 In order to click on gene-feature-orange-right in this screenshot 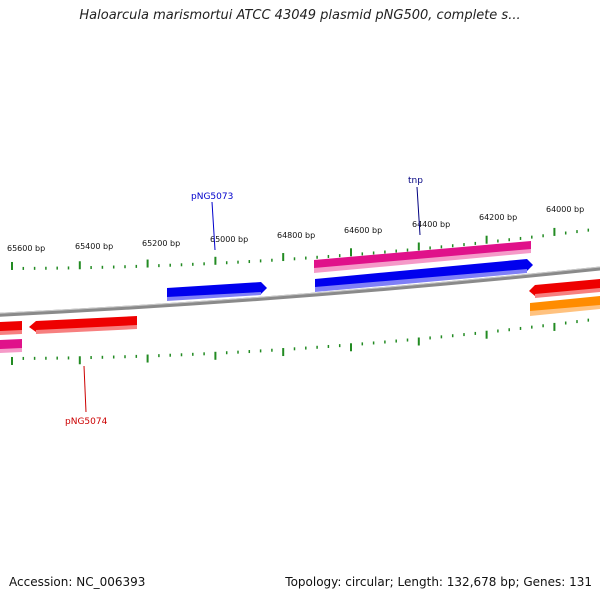, I will do `click(565, 306)`.